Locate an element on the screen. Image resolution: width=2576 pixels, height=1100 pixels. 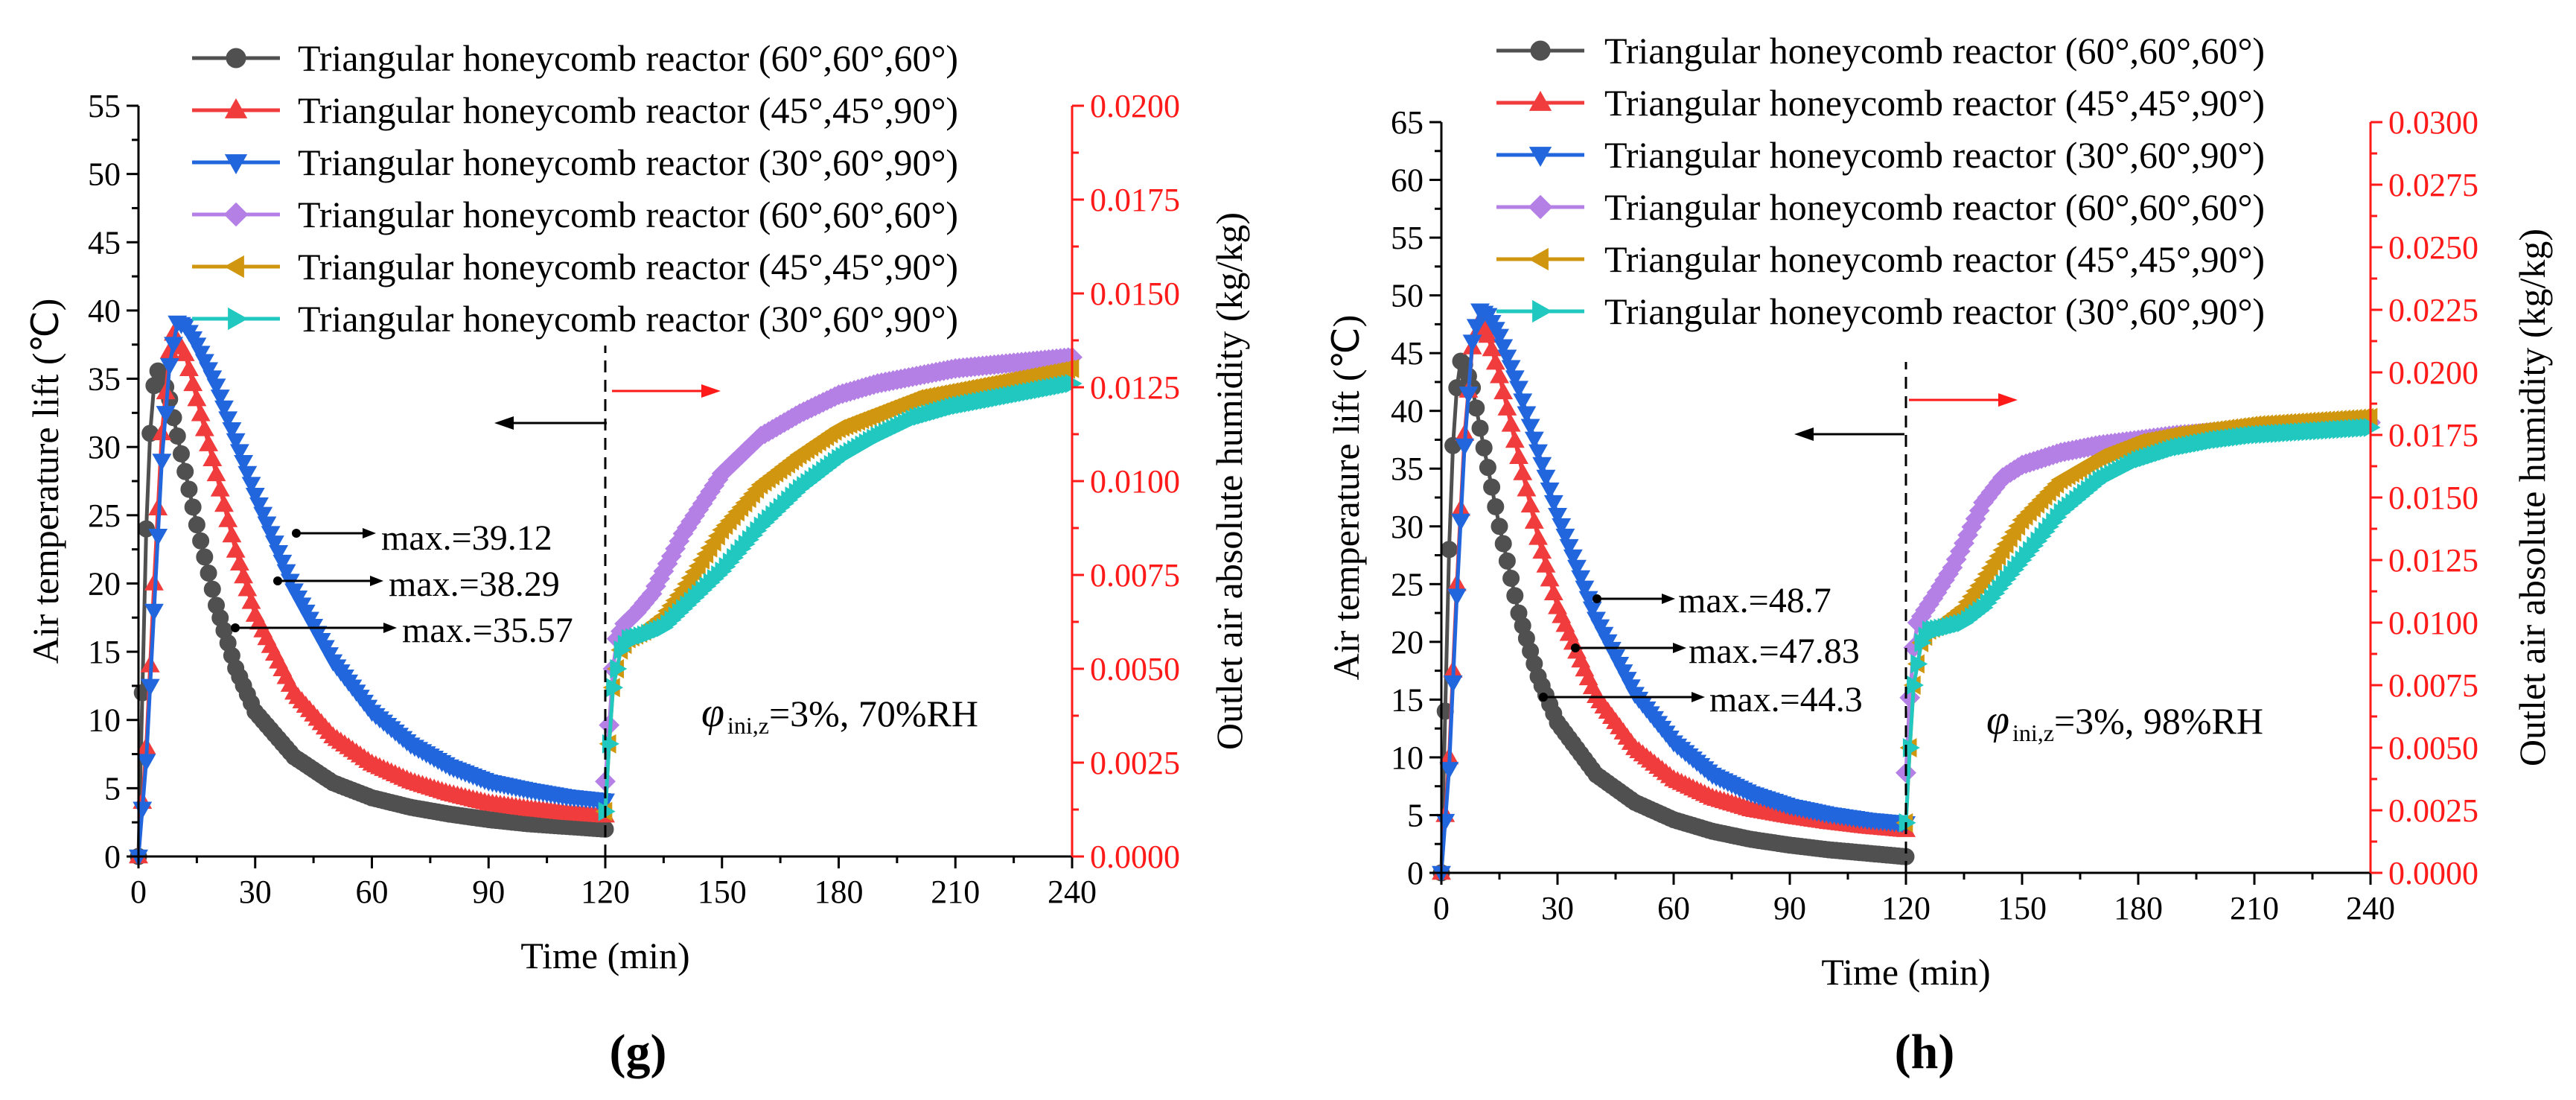
annotation-arrowhead is located at coordinates (369, 533).